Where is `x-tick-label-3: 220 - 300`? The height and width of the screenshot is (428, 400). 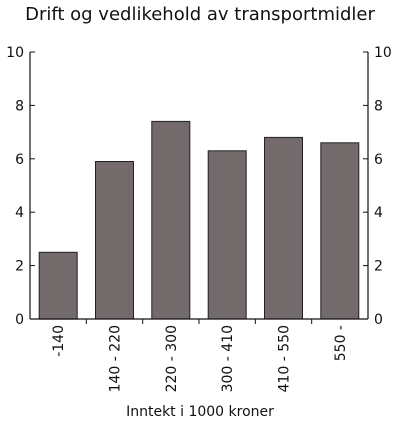
x-tick-label-3: 220 - 300 is located at coordinates (172, 358).